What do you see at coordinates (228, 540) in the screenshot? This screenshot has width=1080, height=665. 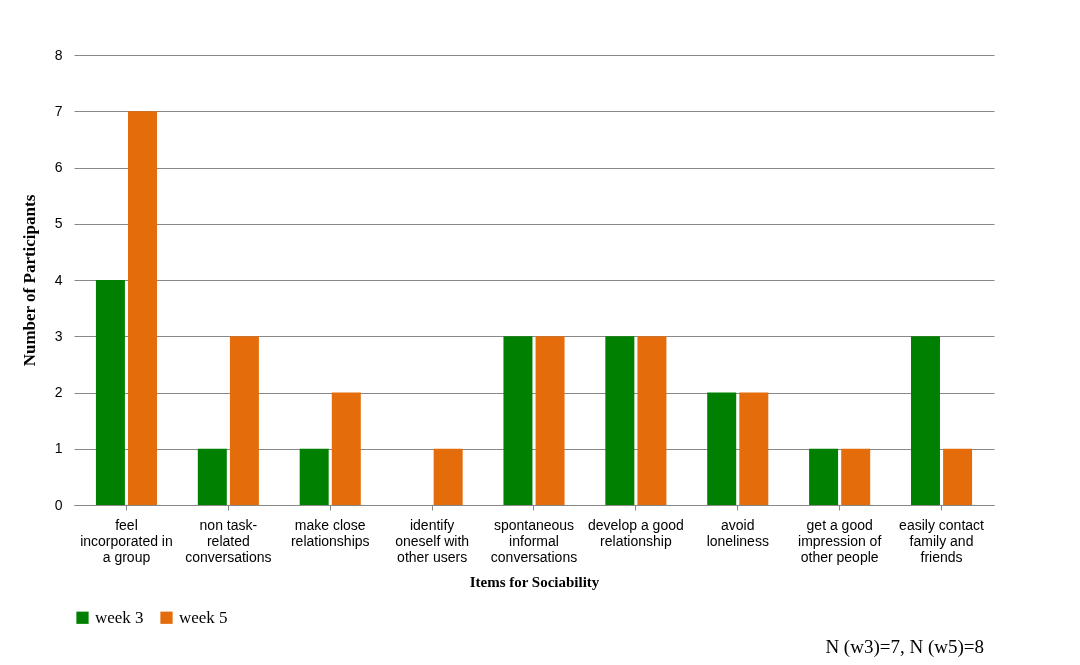 I see `x-tick-label: non task-related conversations` at bounding box center [228, 540].